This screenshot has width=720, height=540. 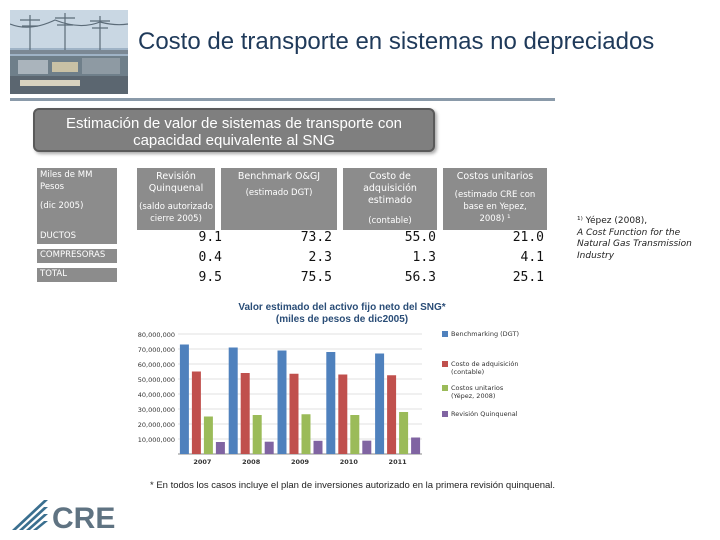 What do you see at coordinates (279, 193) in the screenshot?
I see `col-header-line: (estimado DGT)` at bounding box center [279, 193].